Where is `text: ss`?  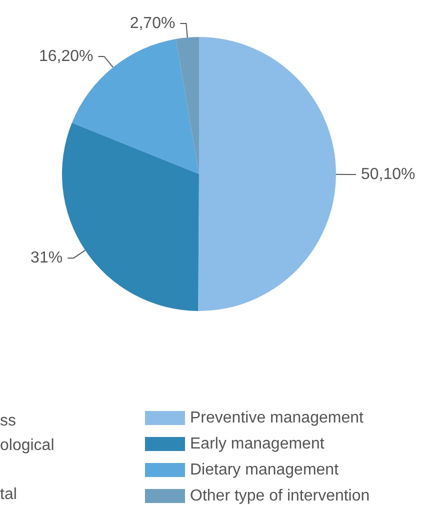 text: ss is located at coordinates (8, 421).